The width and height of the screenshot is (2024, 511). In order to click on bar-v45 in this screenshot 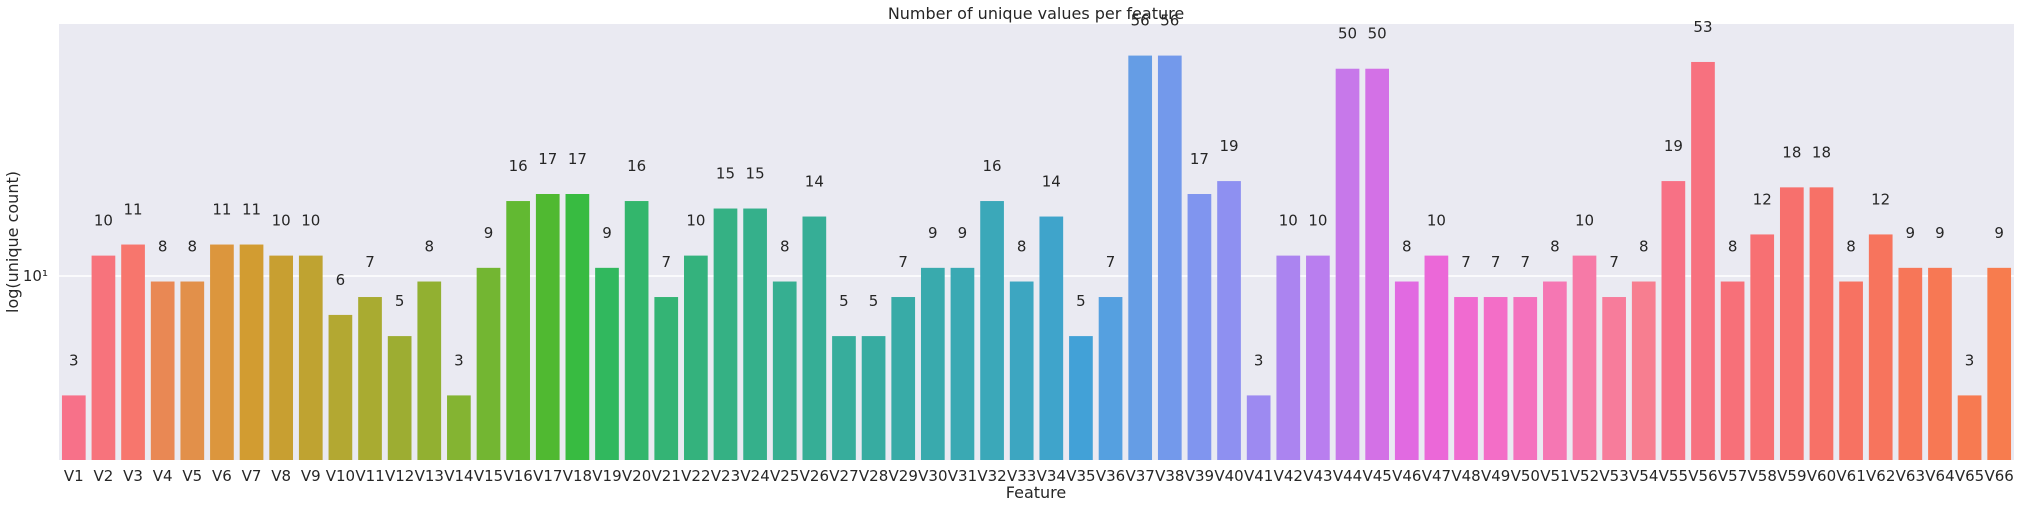, I will do `click(1377, 264)`.